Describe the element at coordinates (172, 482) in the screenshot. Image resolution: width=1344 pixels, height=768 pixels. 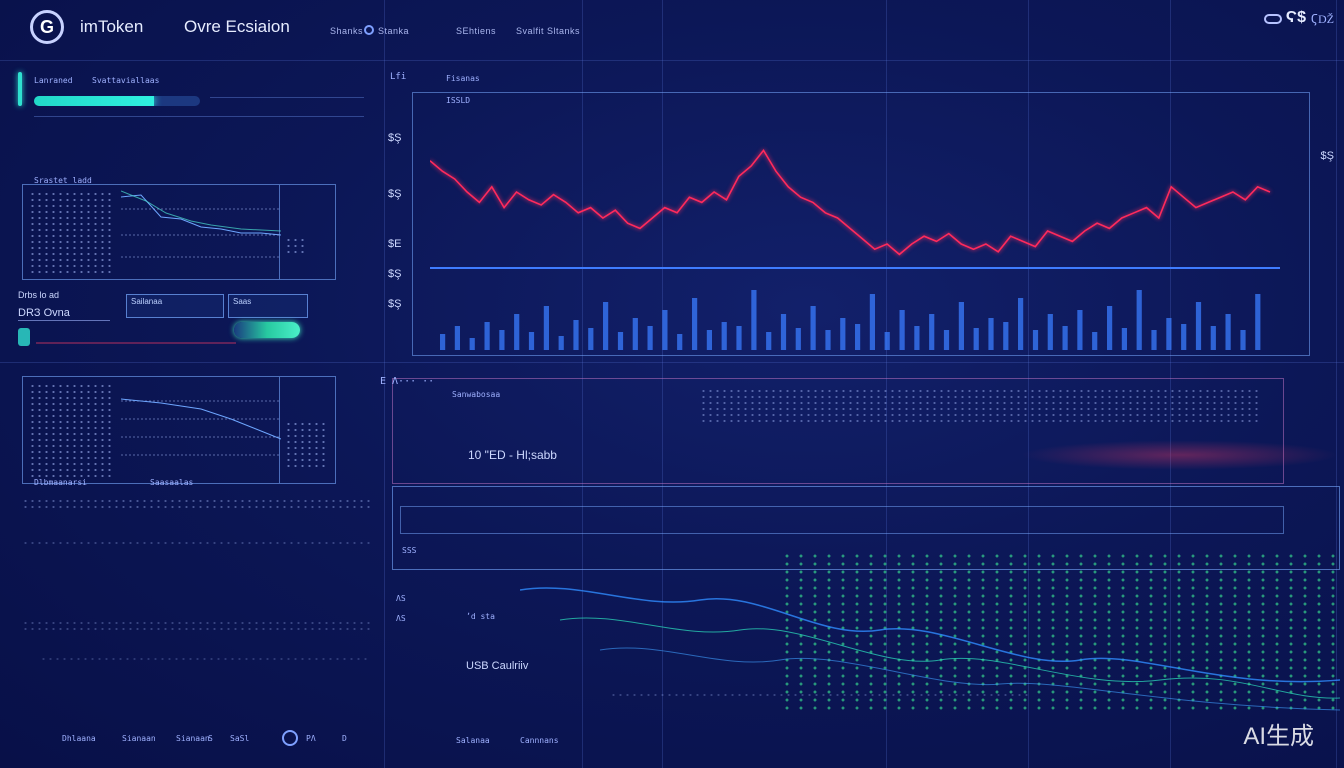
I see `panel-footer: Saasaalas` at that location.